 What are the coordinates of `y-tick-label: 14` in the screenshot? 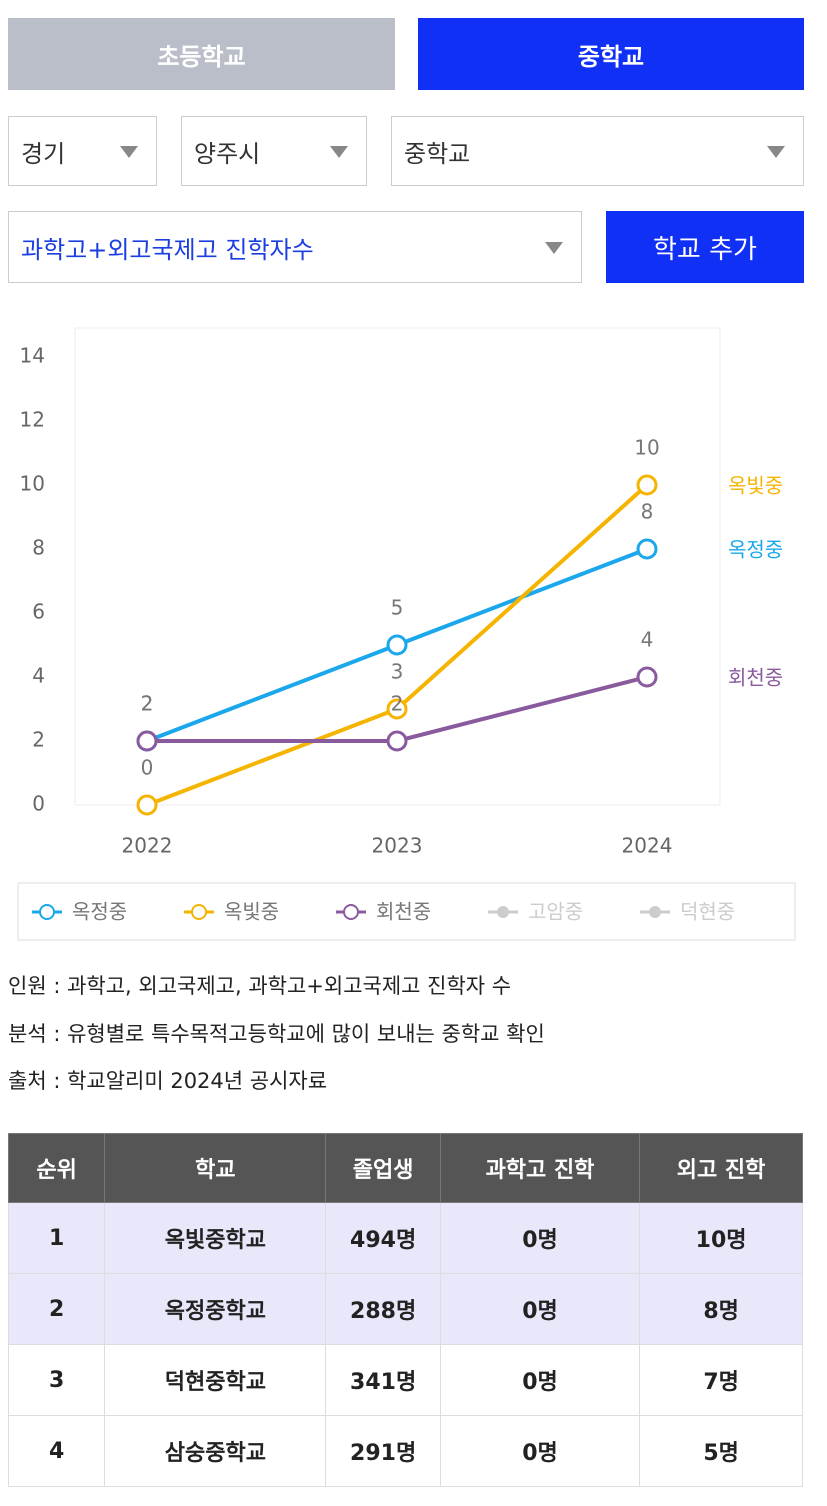 It's located at (32, 356).